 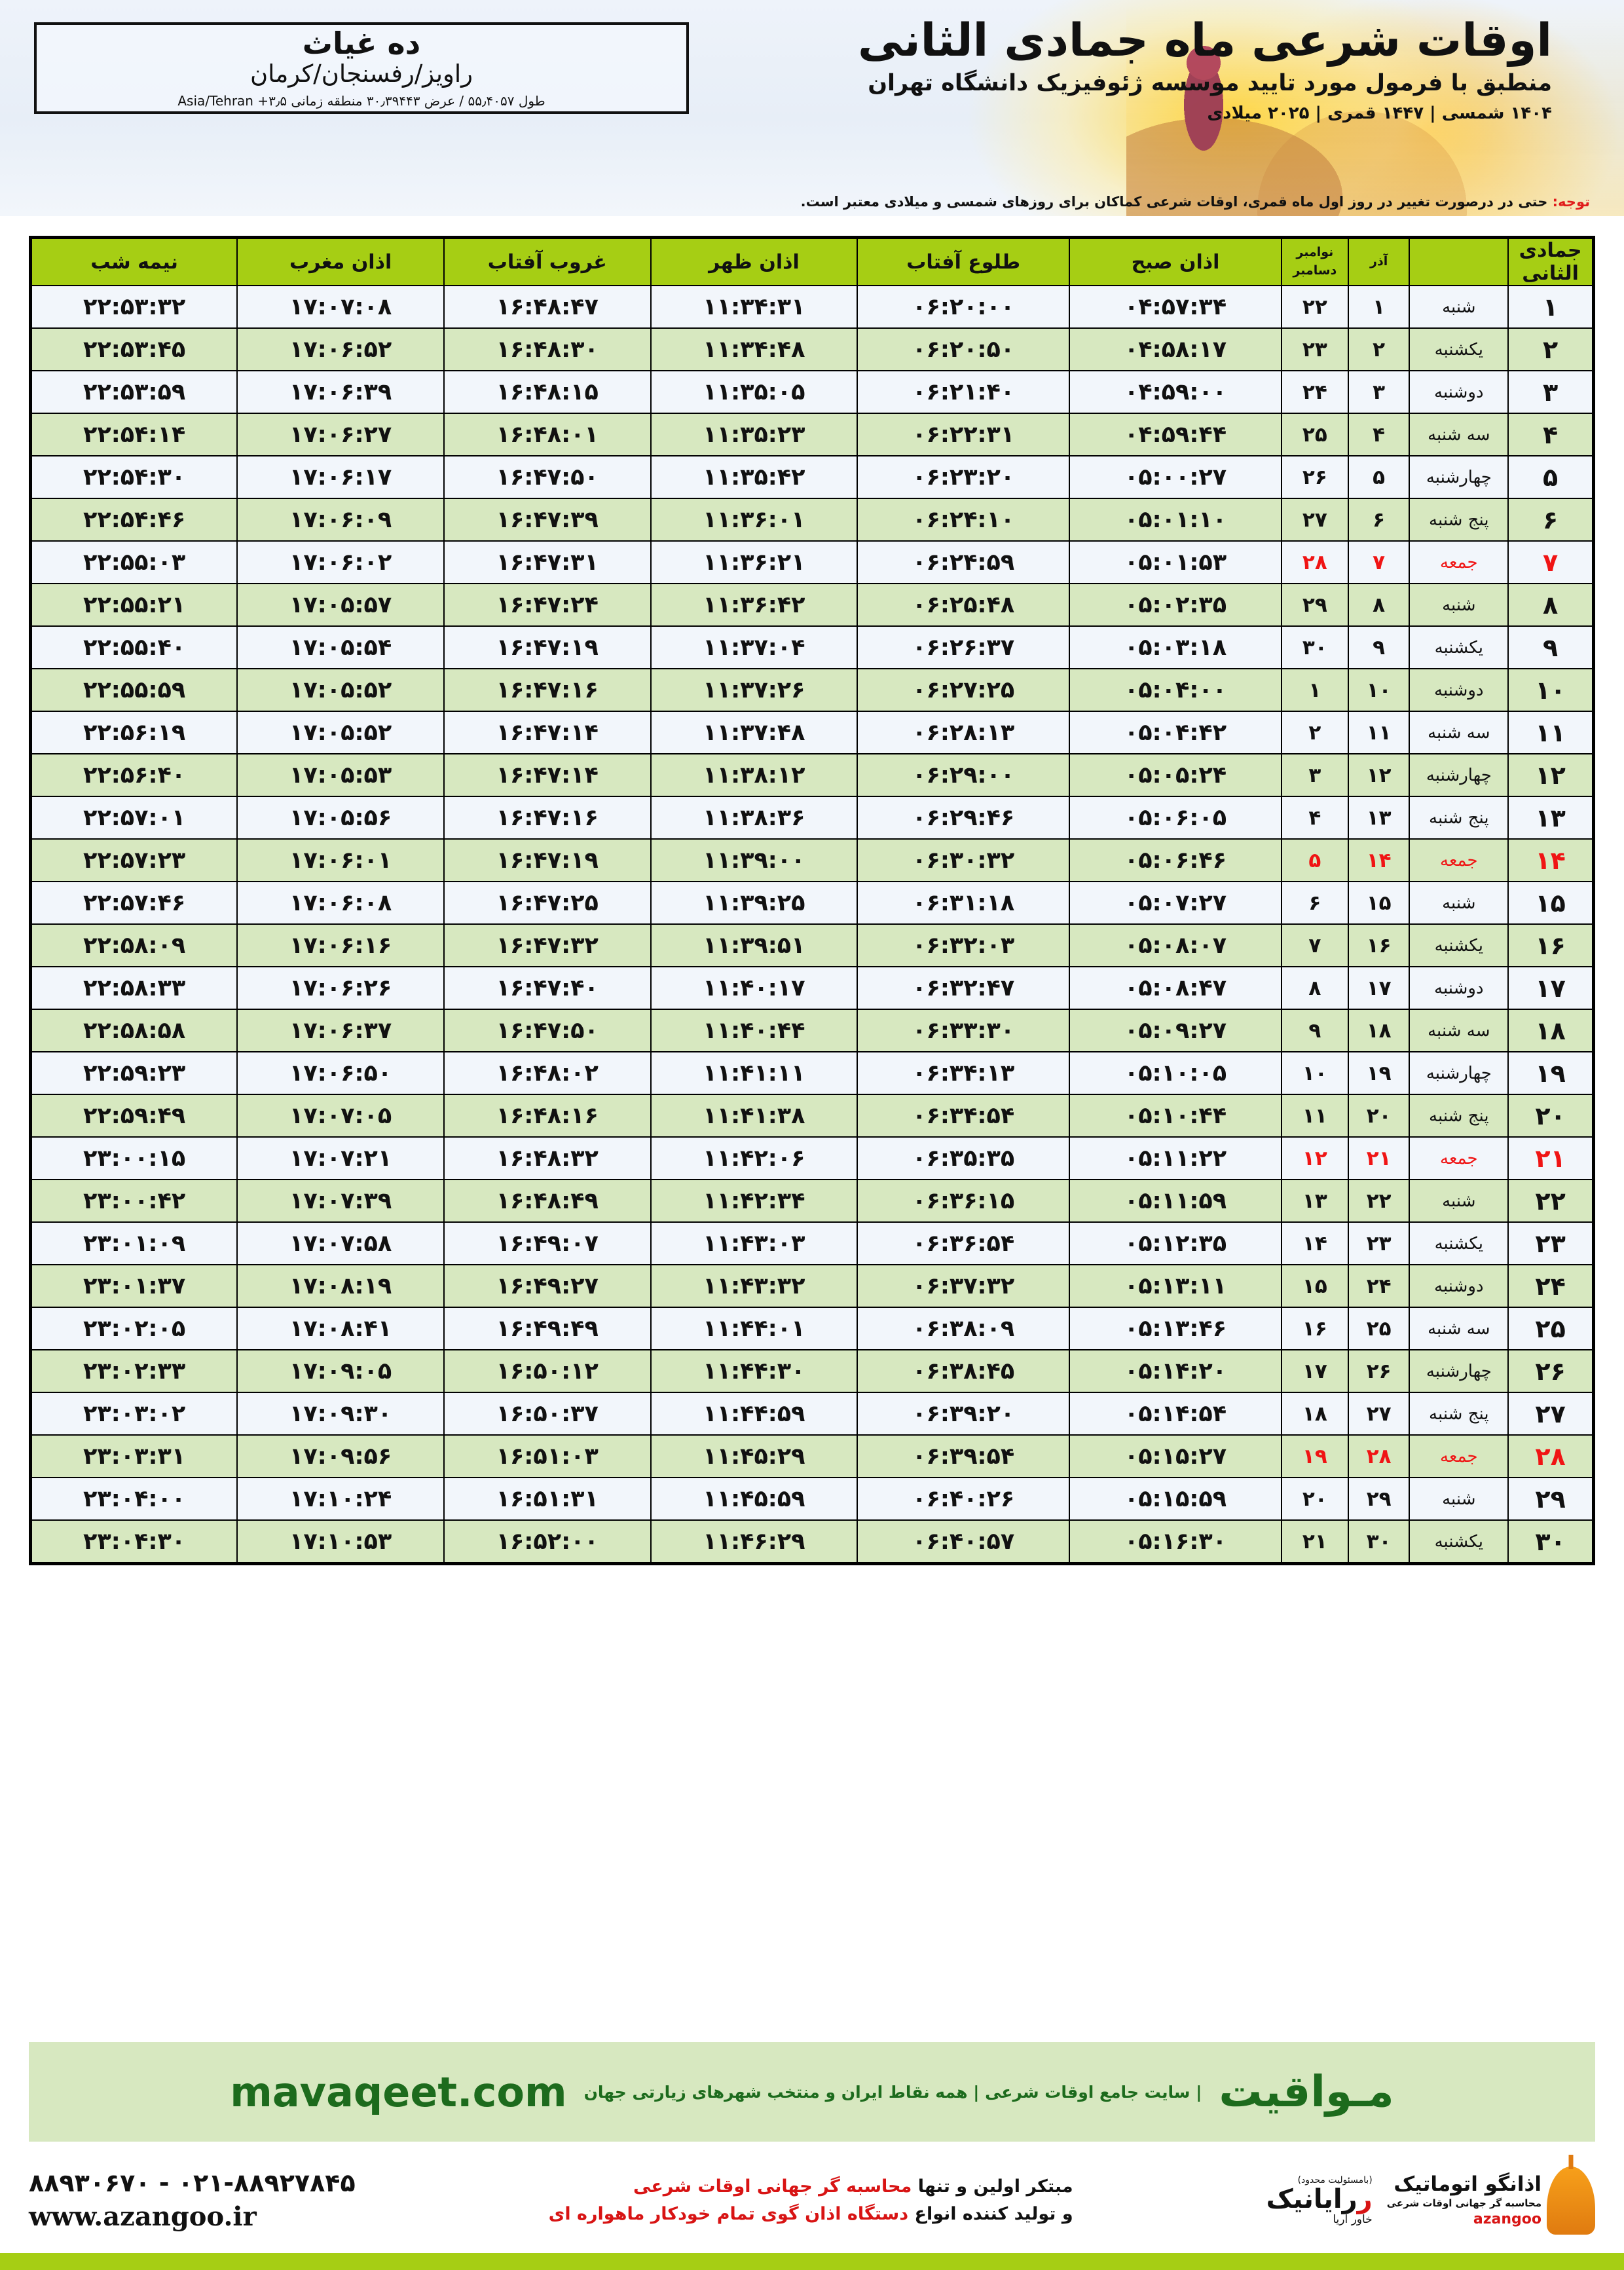 What do you see at coordinates (754, 903) in the screenshot?
I see `time-dhuhr: ۱۱:۳۹:۲۵` at bounding box center [754, 903].